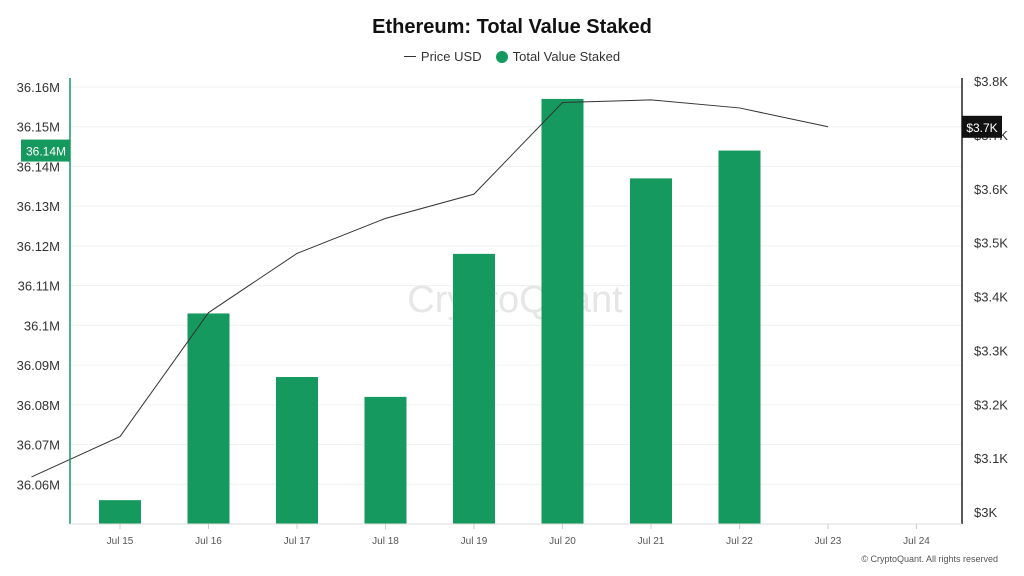  I want to click on left-tick-label: 36.11M, so click(39, 286).